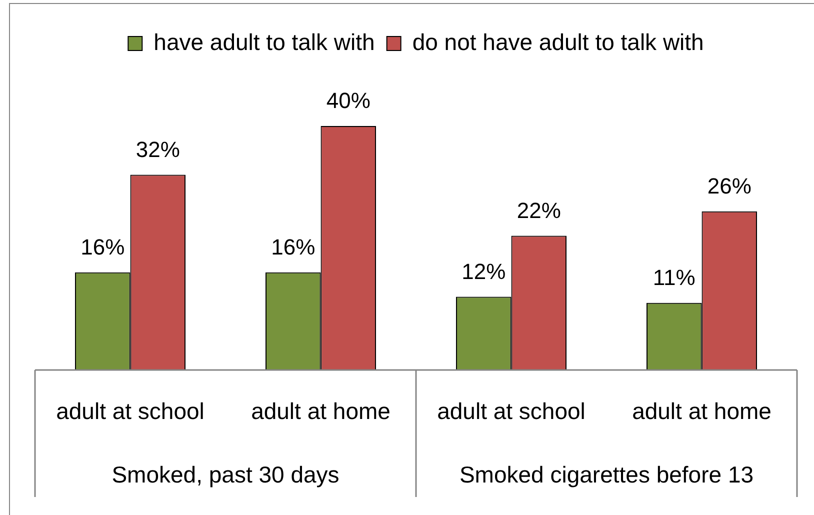 This screenshot has height=515, width=814. I want to click on text: Smoked cigarettes before 13, so click(606, 474).